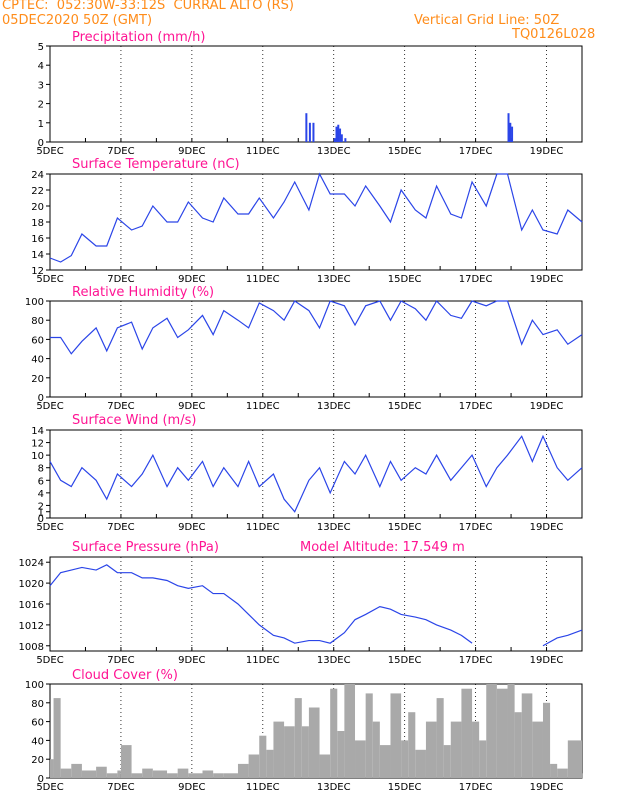 This screenshot has height=800, width=618. I want to click on plot-frame-temperature, so click(316, 222).